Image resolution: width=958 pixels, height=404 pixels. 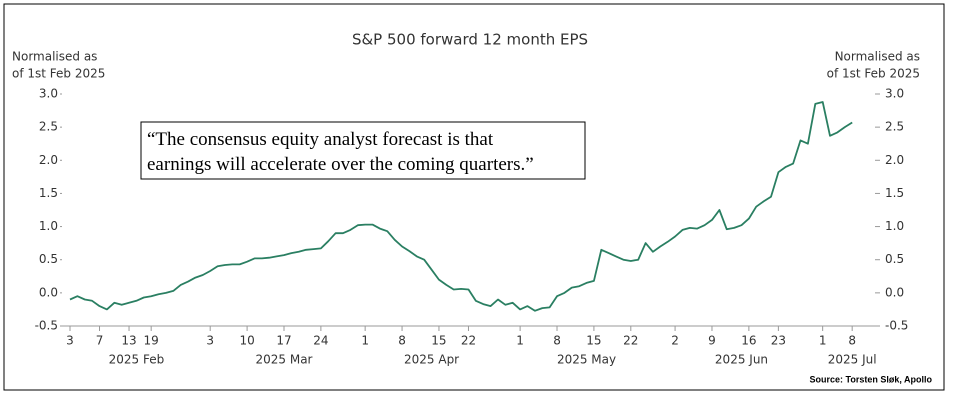 I want to click on y2-axis-label: Normalised as, so click(x=877, y=57).